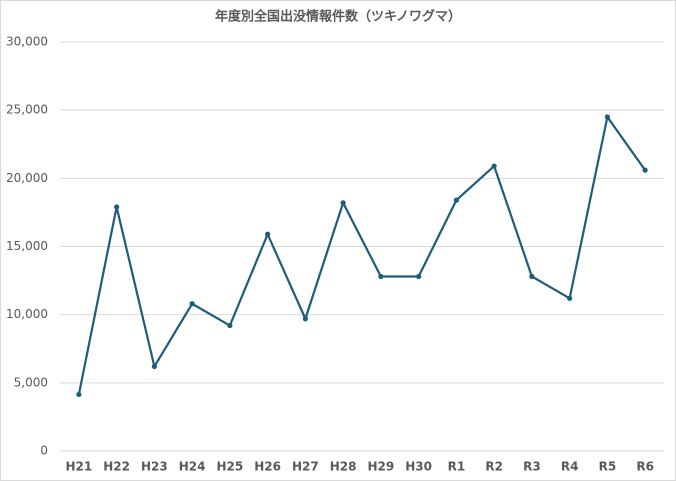 The width and height of the screenshot is (676, 481). Describe the element at coordinates (645, 467) in the screenshot. I see `x-tick-label: R6` at that location.